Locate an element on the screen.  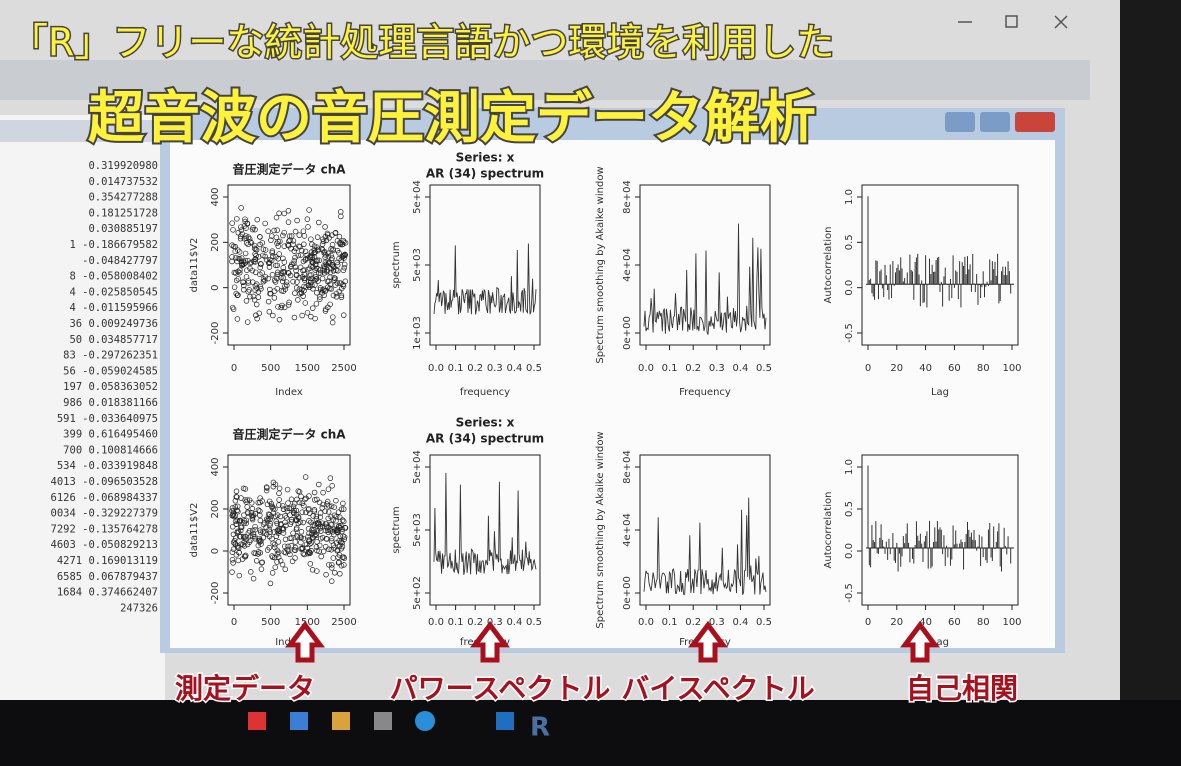
taskbar-app-label: R is located at coordinates (540, 728).